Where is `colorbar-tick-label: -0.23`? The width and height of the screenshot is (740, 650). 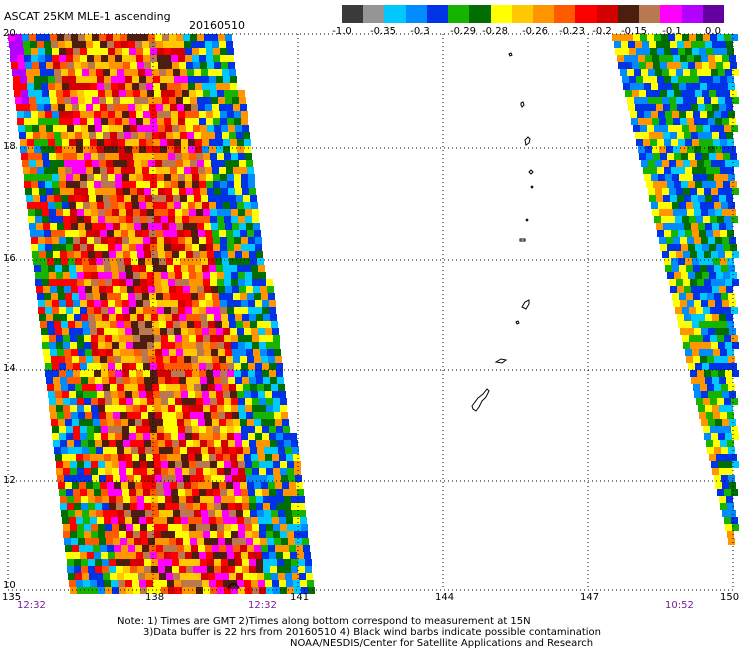
colorbar-tick-label: -0.23 is located at coordinates (572, 31).